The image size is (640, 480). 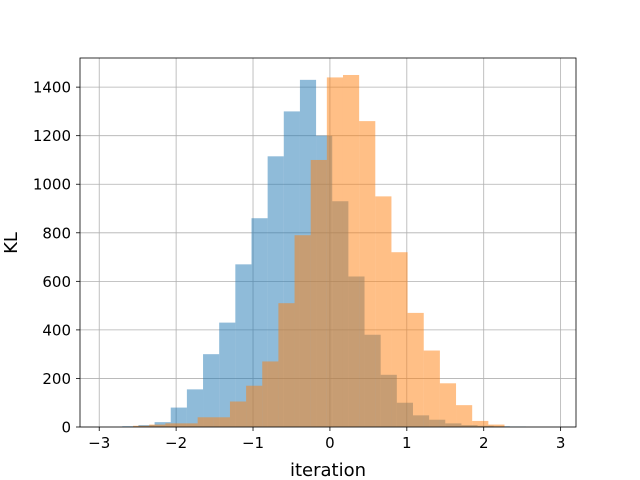 What do you see at coordinates (407, 443) in the screenshot?
I see `x-tick-label: 1` at bounding box center [407, 443].